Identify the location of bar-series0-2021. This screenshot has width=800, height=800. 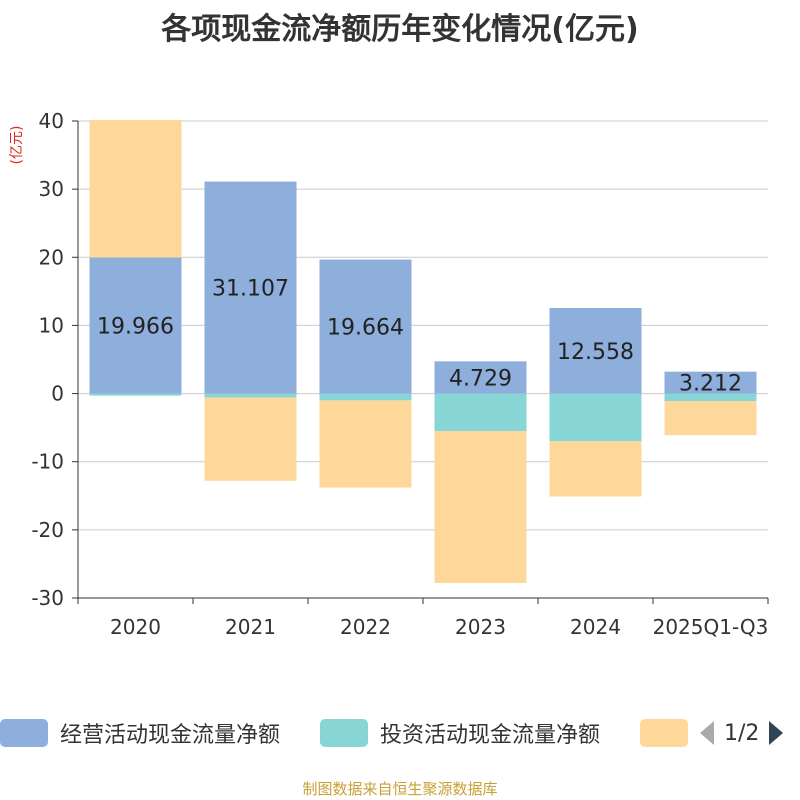
(250, 287).